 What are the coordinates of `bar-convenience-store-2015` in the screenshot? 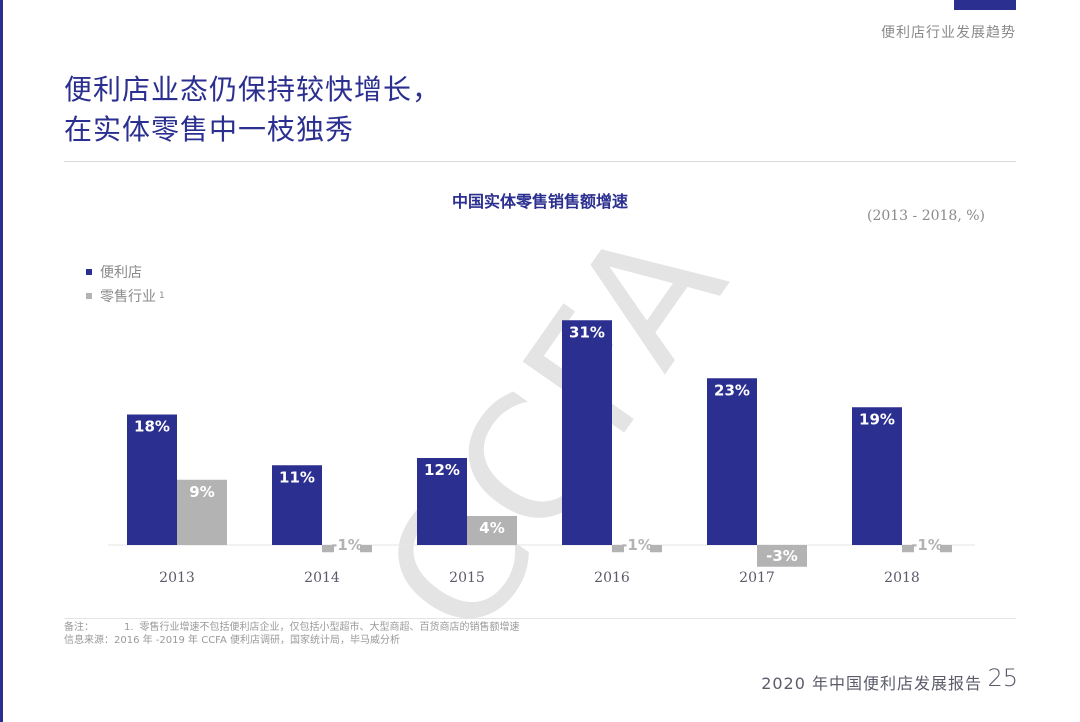 It's located at (442, 501).